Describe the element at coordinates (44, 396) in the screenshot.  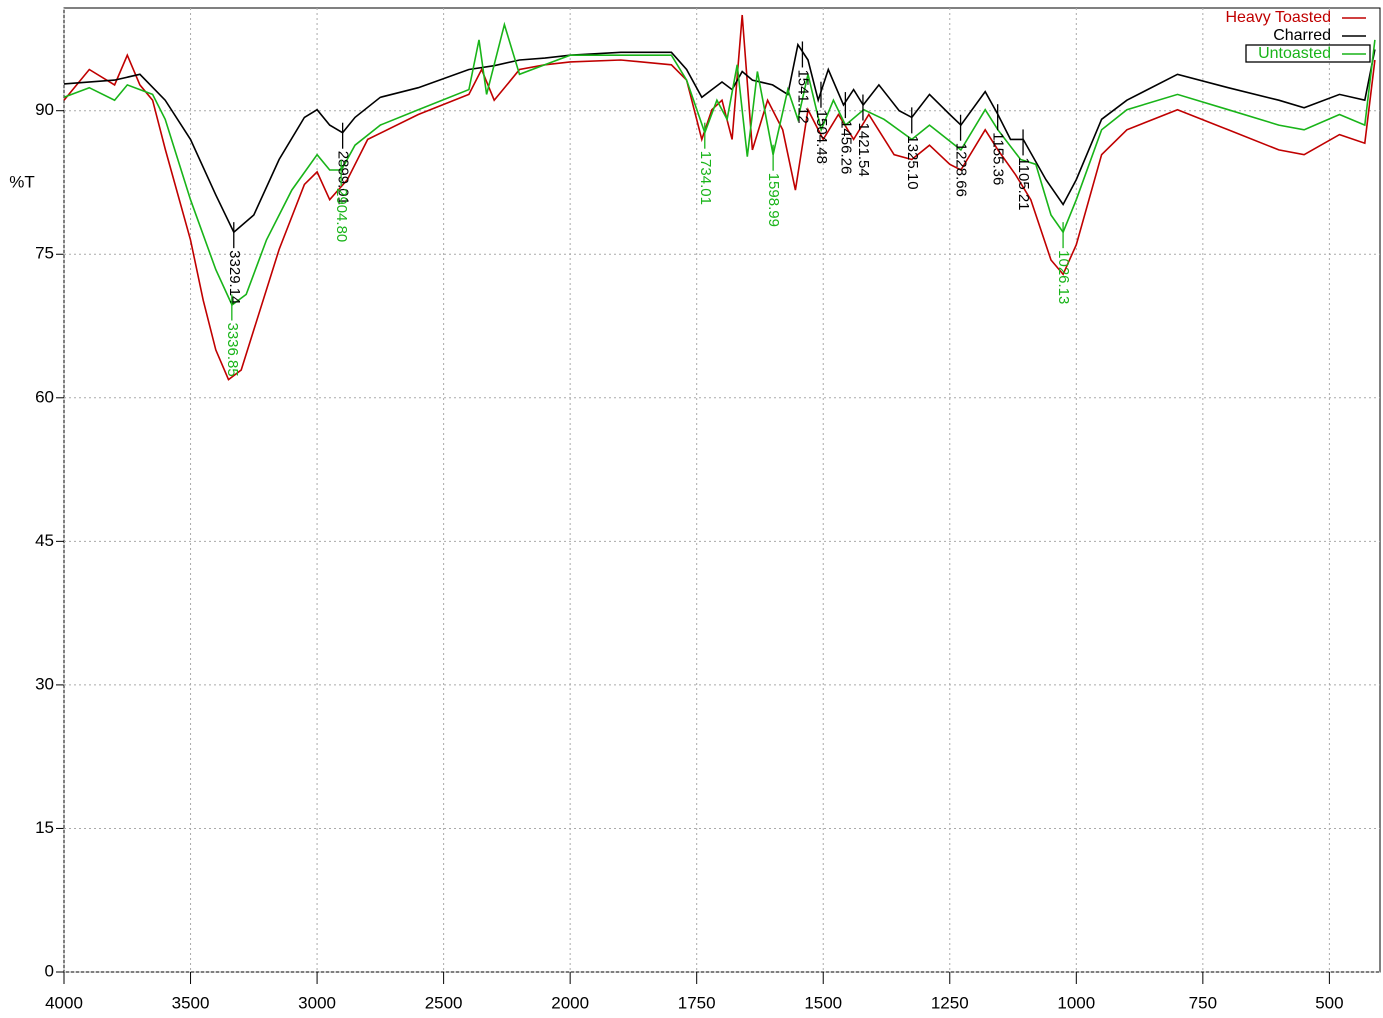
I see `y-tick-label: 60` at that location.